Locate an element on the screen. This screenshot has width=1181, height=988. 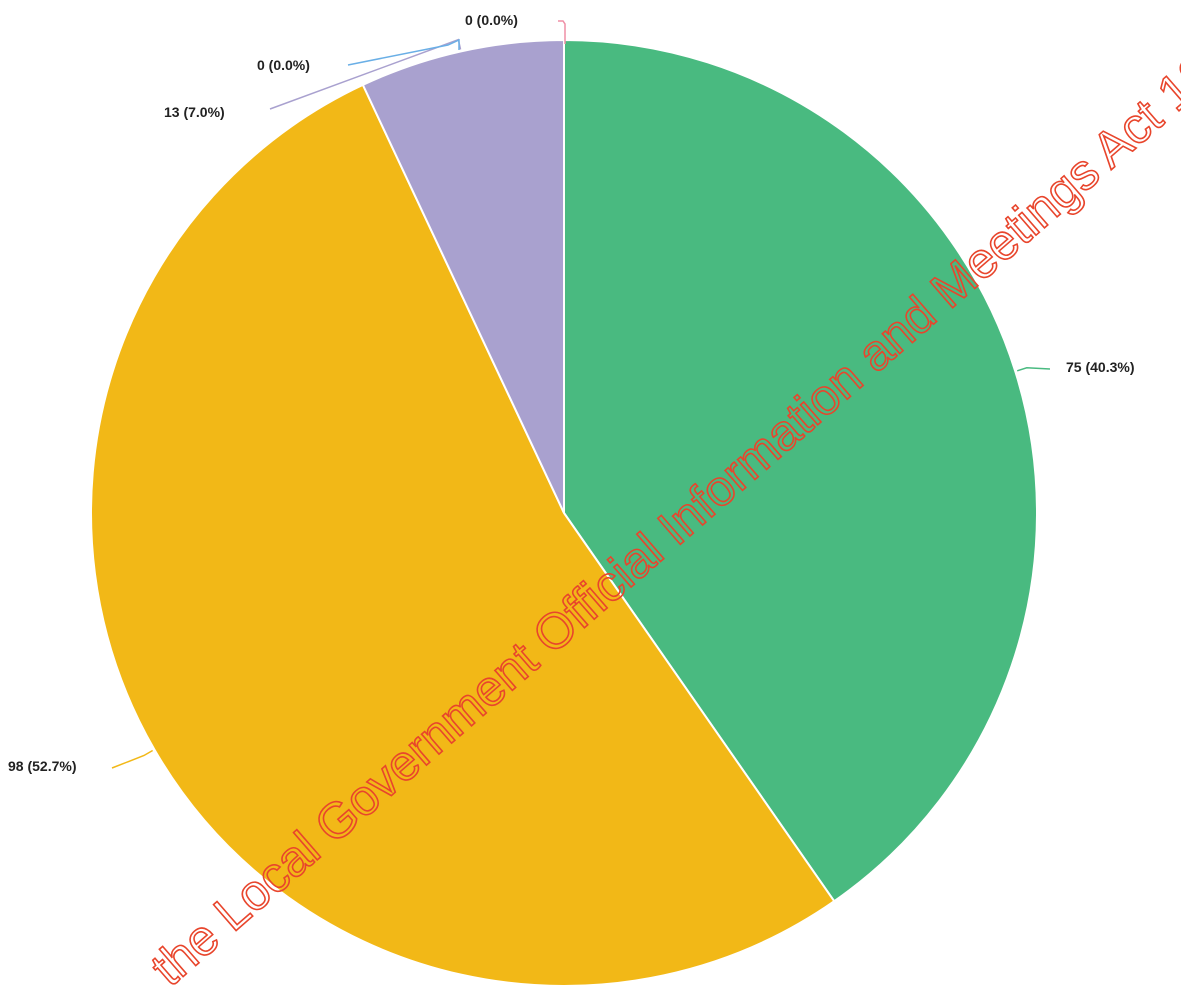
slice-label: 98 (52.7%) is located at coordinates (42, 766).